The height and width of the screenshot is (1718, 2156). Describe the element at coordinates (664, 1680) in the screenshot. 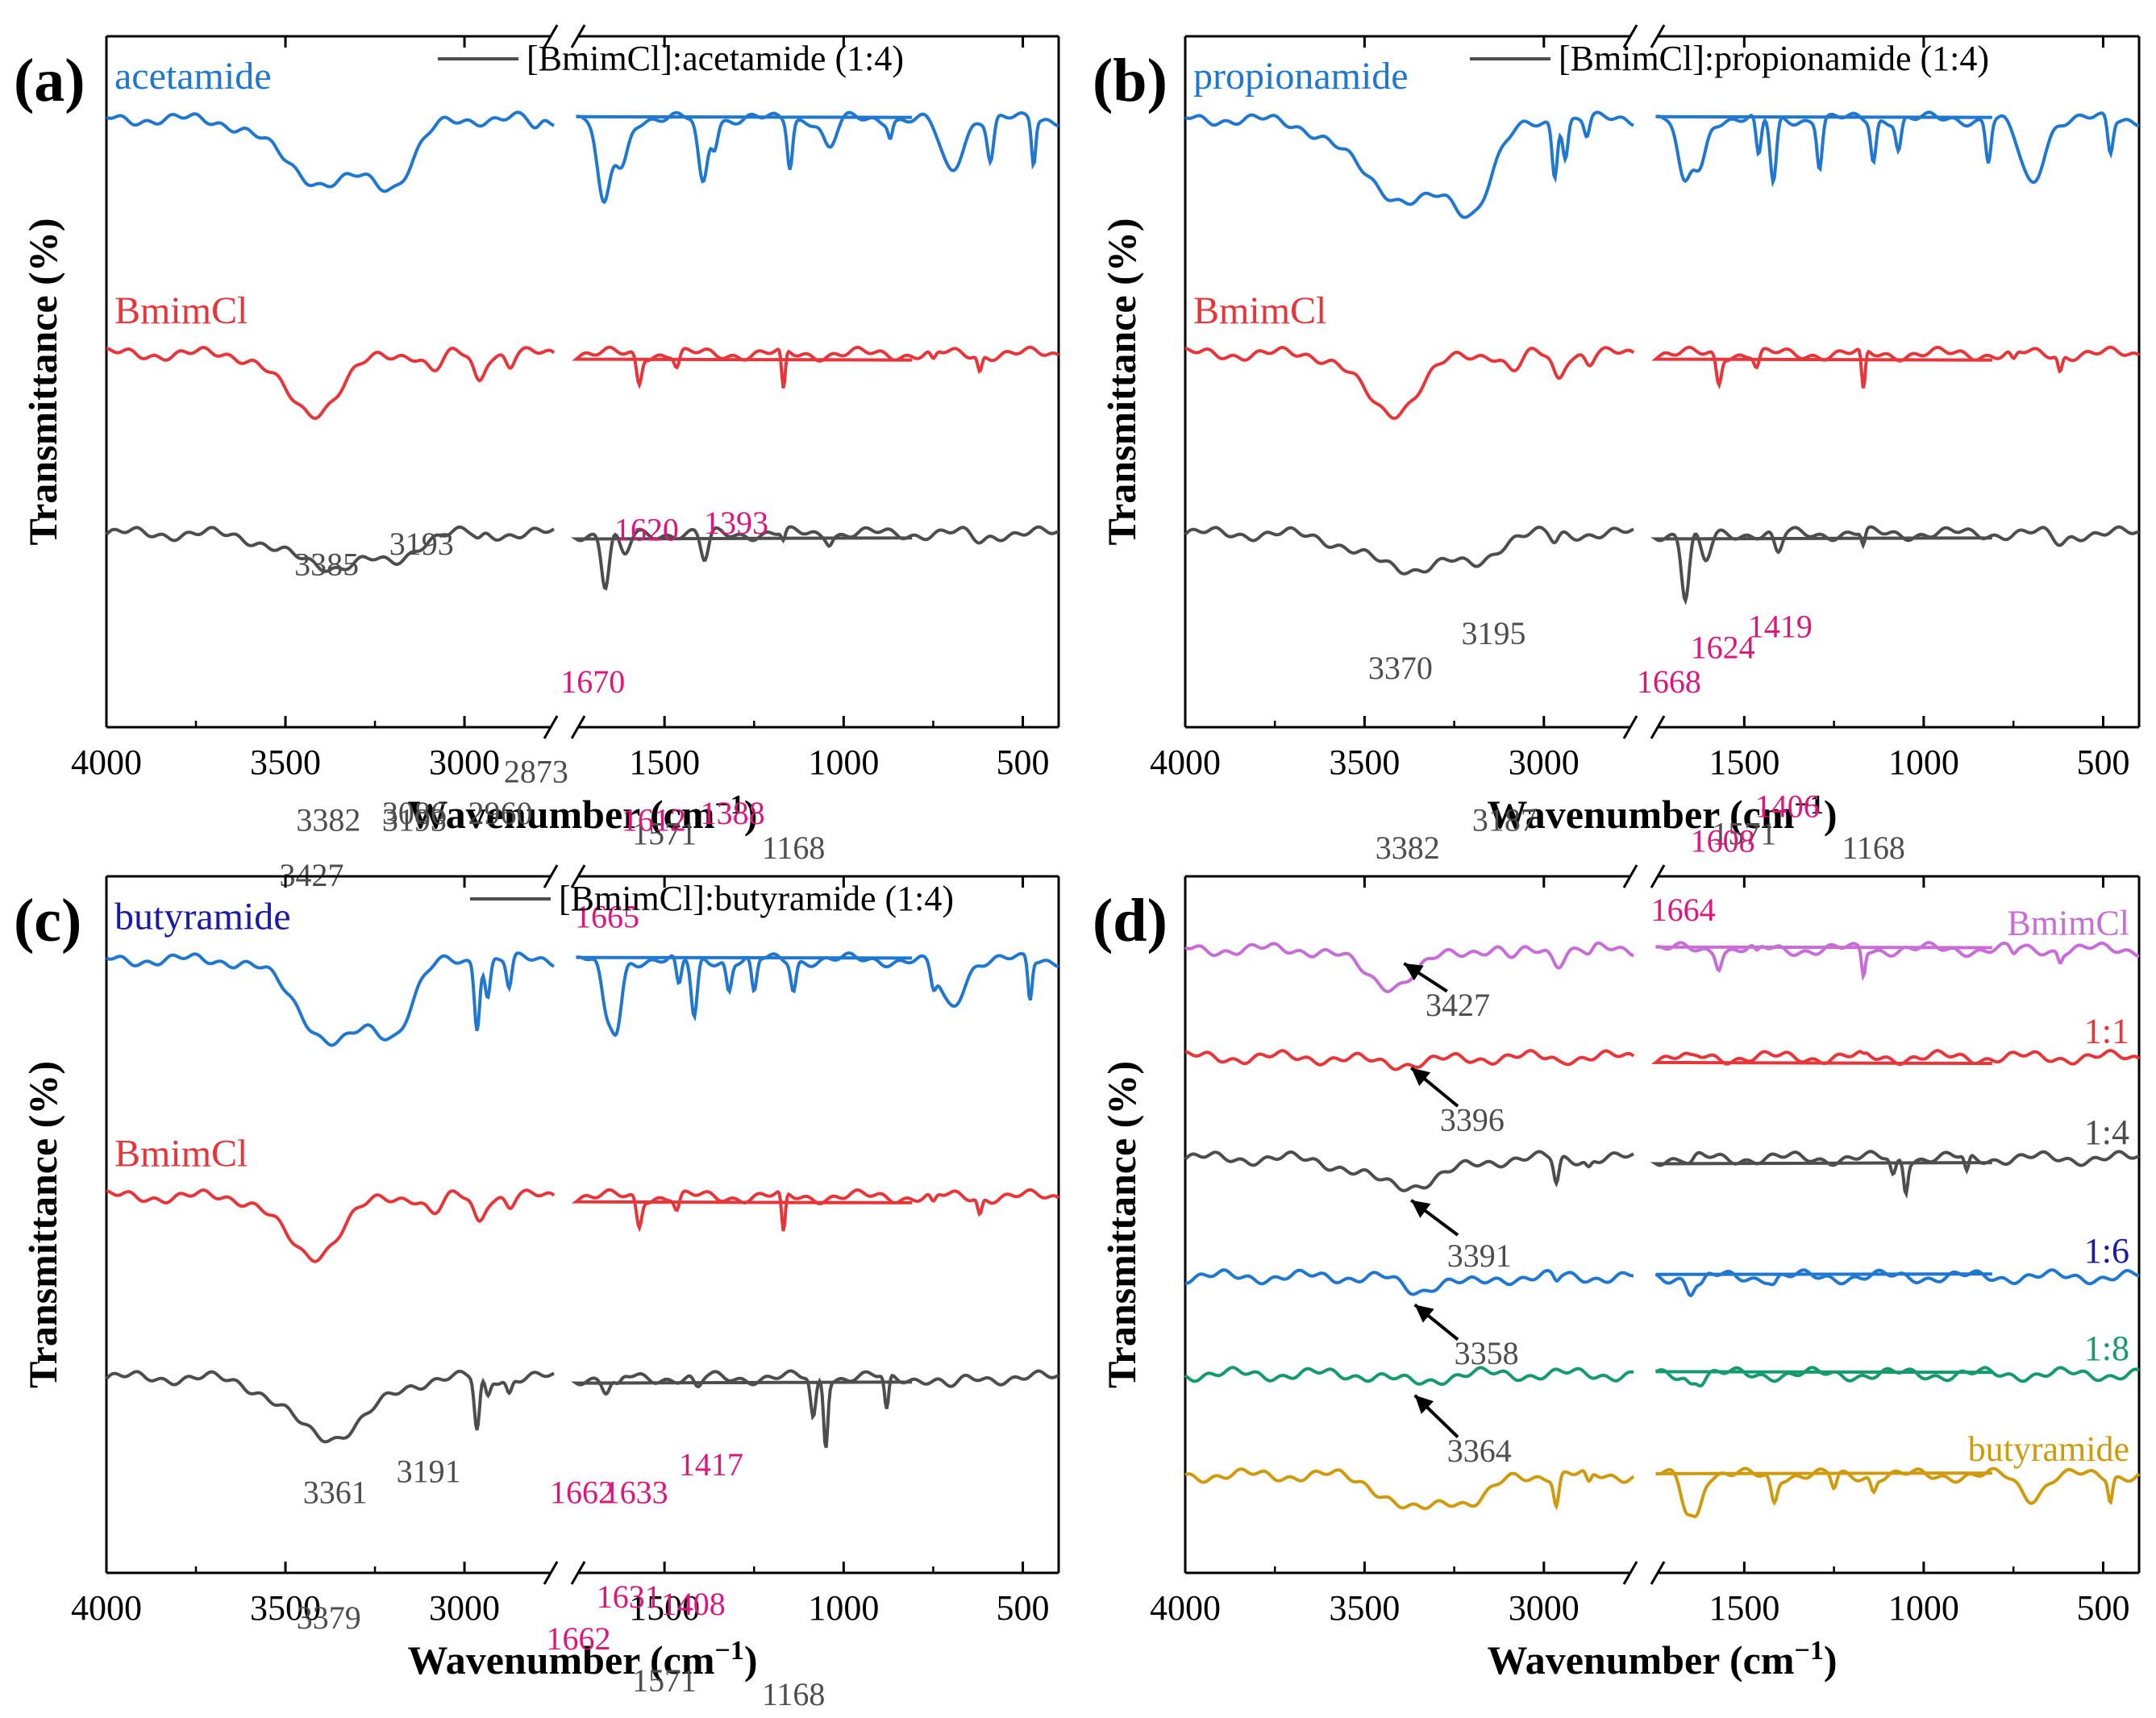

I see `peak-annotation: 1571` at that location.